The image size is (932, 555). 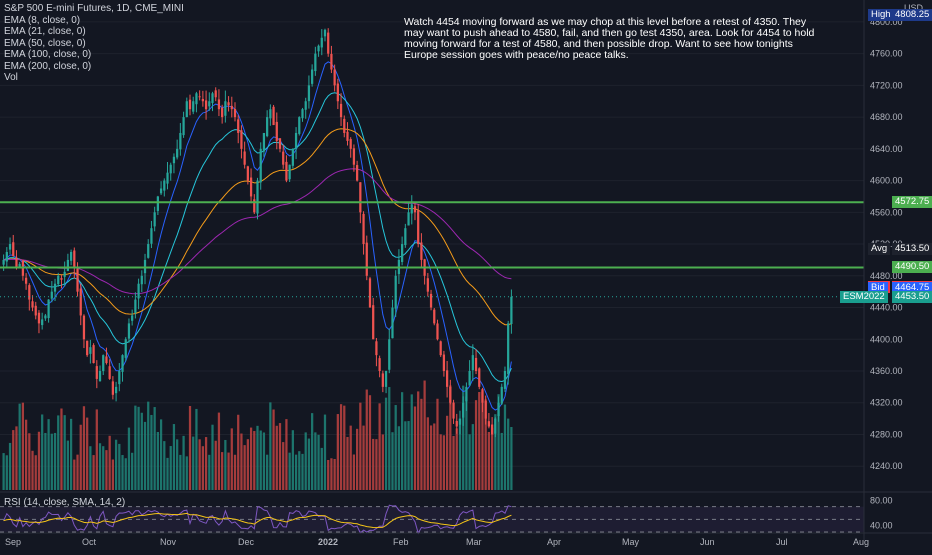 I want to click on legend-volume: Vol, so click(x=11, y=77).